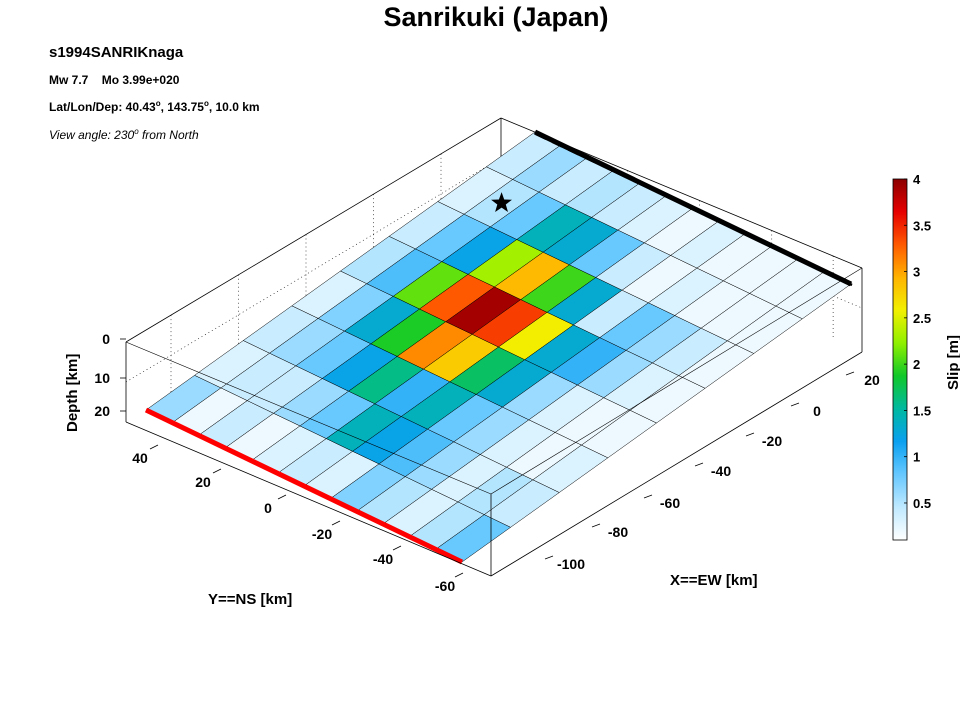 The height and width of the screenshot is (720, 960). What do you see at coordinates (670, 503) in the screenshot?
I see `x-tick-label: -60` at bounding box center [670, 503].